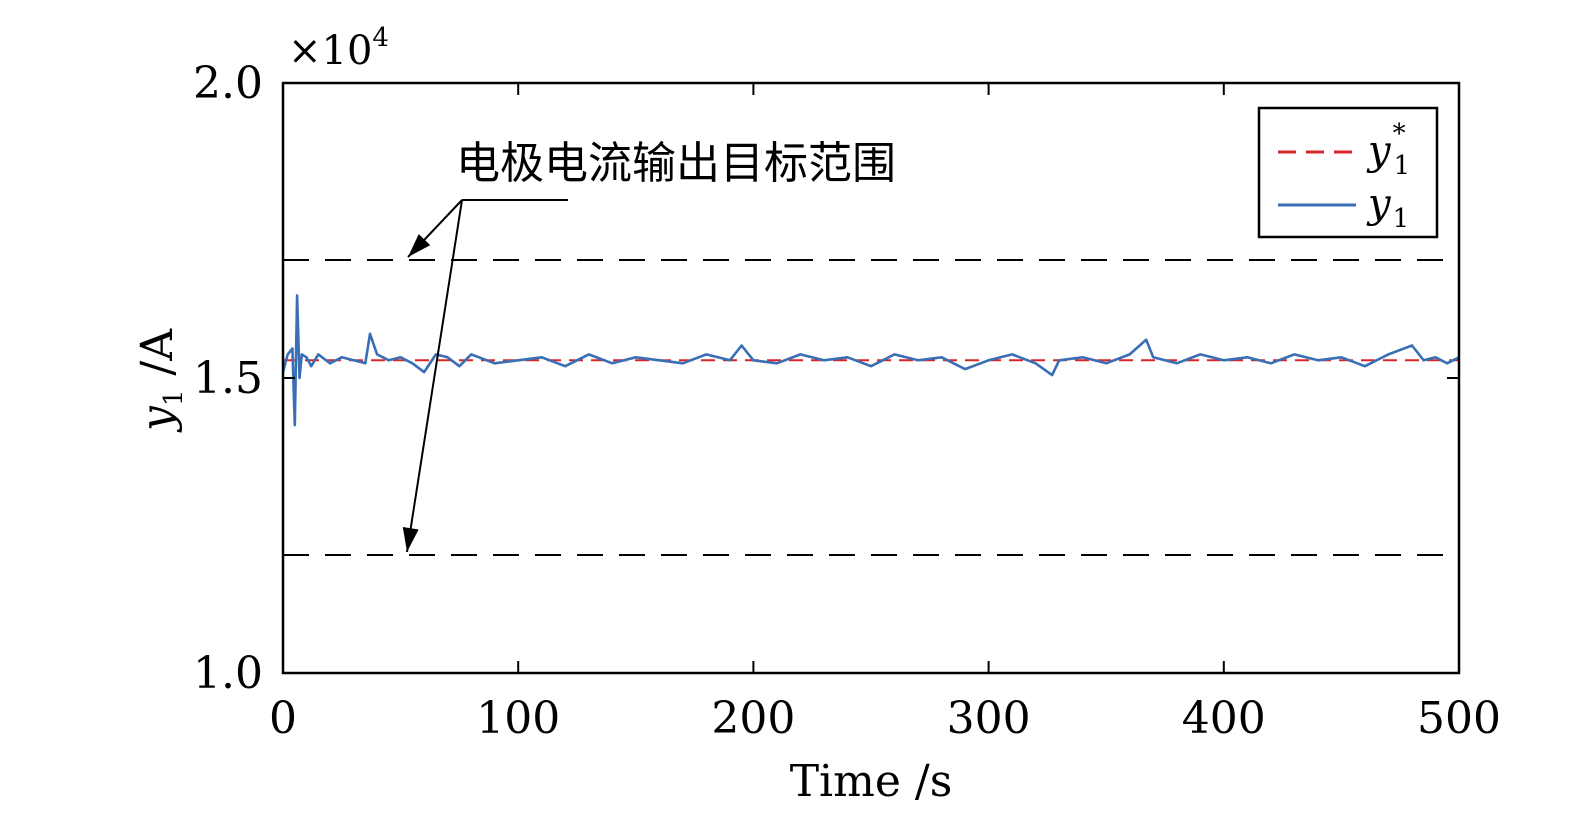  I want to click on x-tick-label: 0, so click(283, 718).